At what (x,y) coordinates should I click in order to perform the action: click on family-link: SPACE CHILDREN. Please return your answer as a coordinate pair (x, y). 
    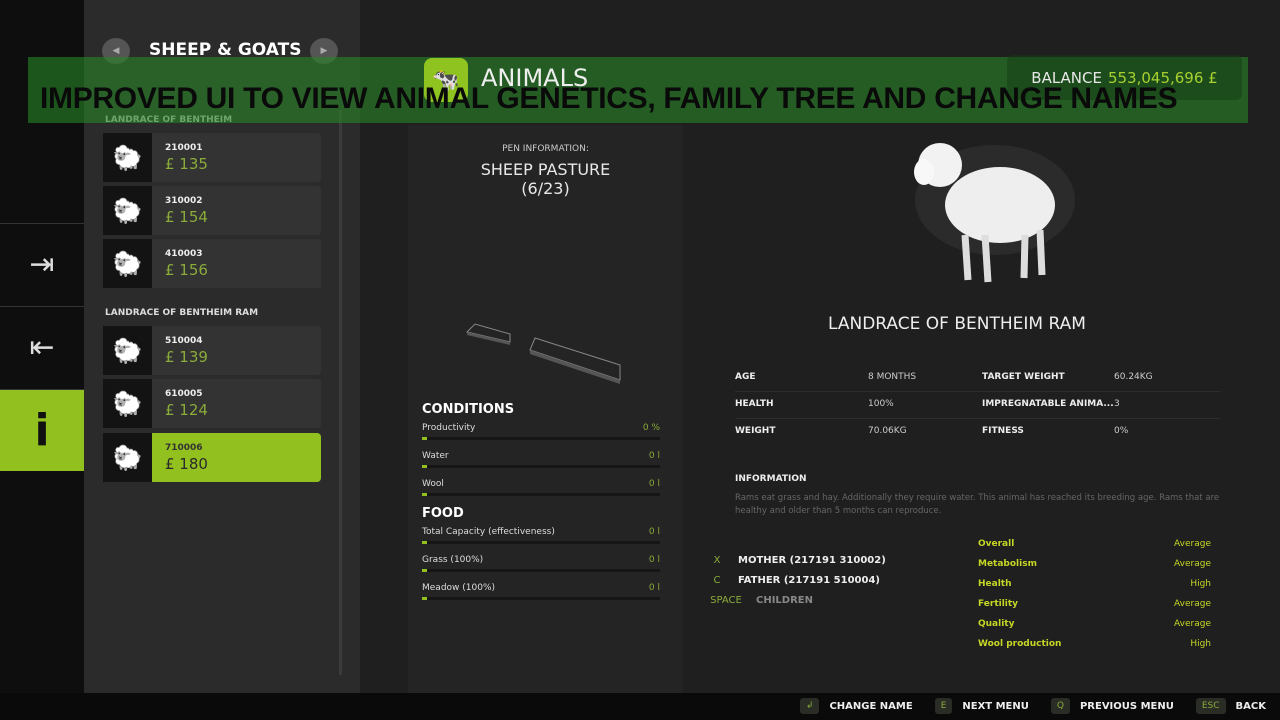
    Looking at the image, I should click on (759, 600).